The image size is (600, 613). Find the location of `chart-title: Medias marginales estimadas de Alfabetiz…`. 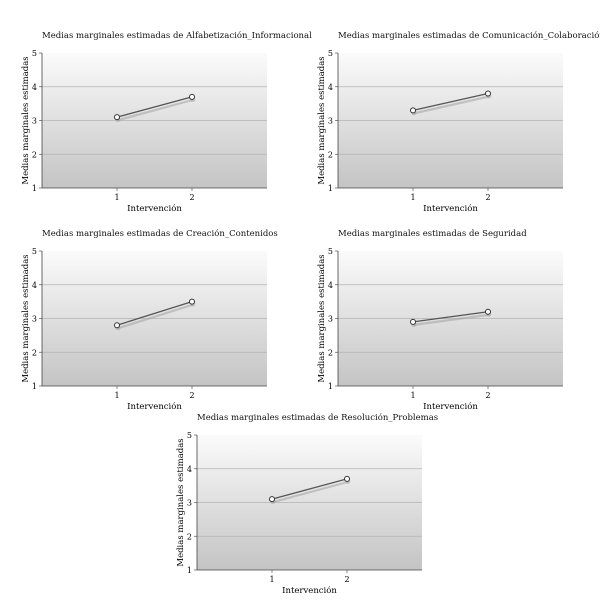

chart-title: Medias marginales estimadas de Alfabetiz… is located at coordinates (177, 36).